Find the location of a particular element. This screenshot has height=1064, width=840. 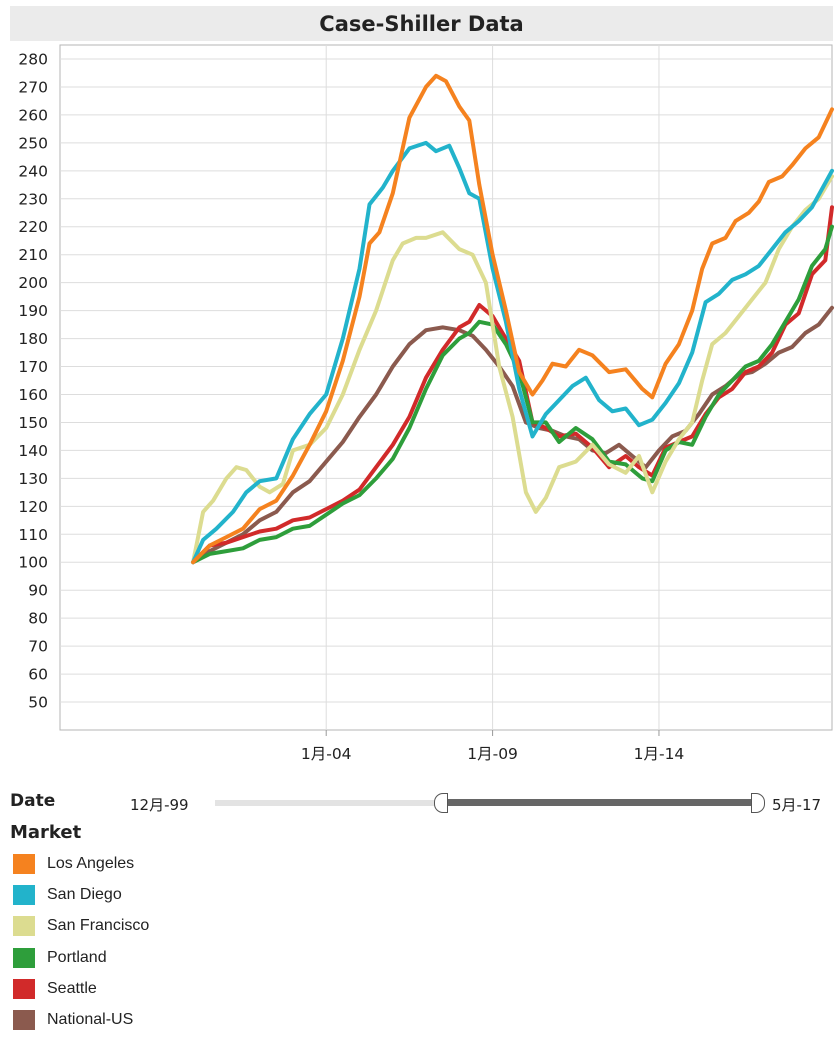

y-tick-label: 60 is located at coordinates (38, 675).